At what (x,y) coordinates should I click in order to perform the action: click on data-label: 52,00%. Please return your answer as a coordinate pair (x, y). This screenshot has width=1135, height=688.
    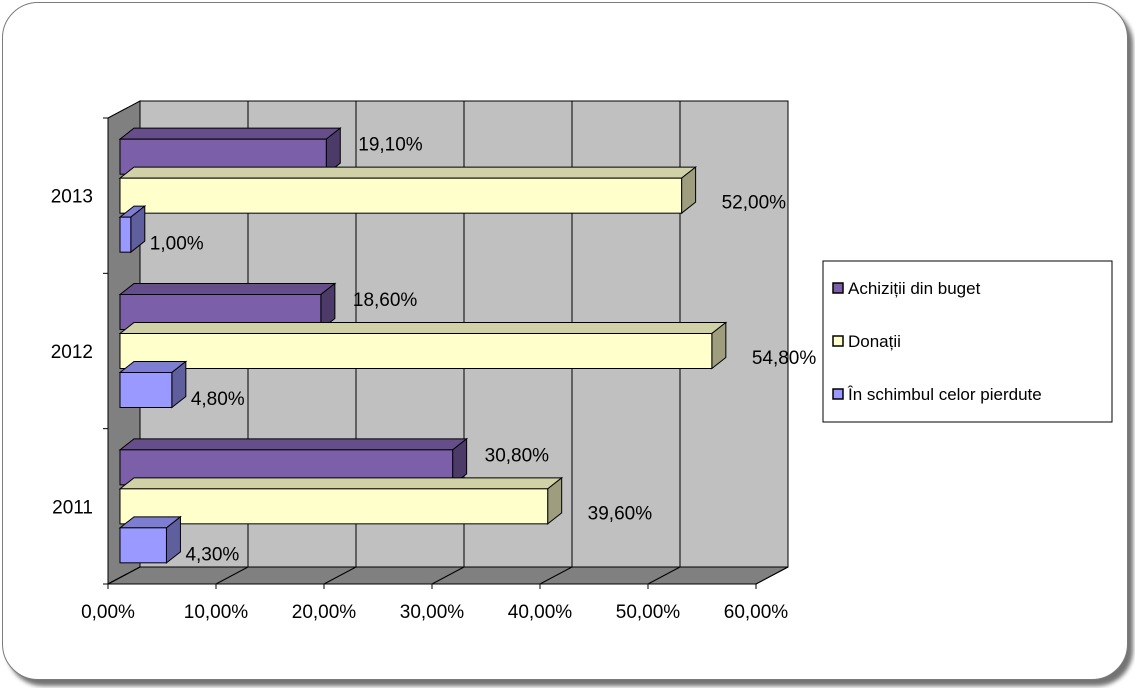
    Looking at the image, I should click on (754, 203).